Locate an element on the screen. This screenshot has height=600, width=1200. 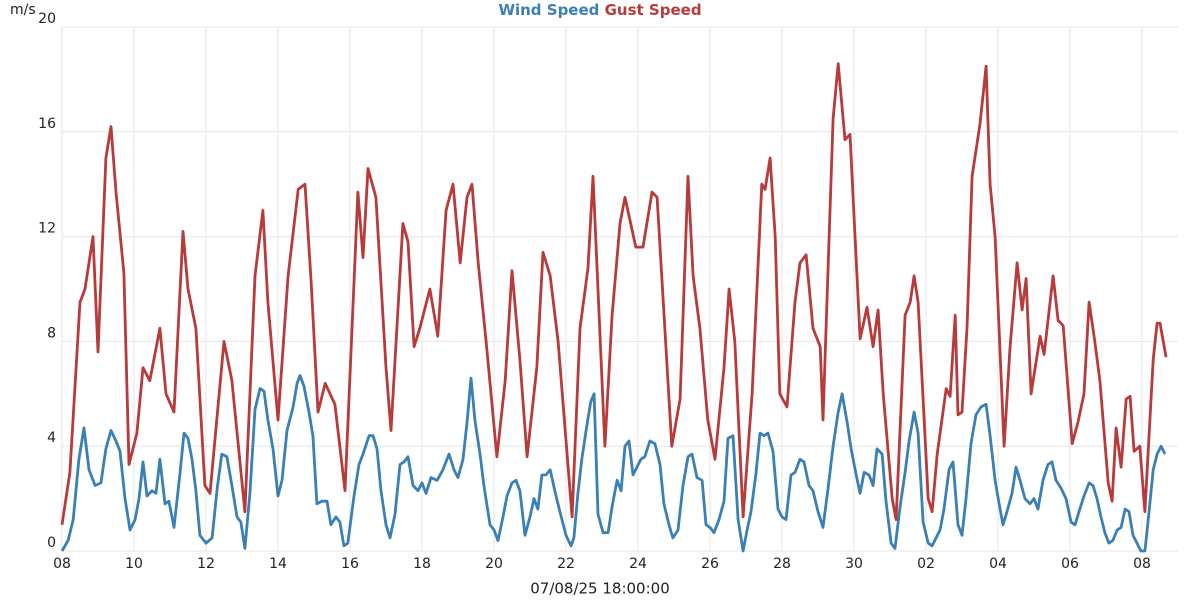
x-tick-label: 06 is located at coordinates (1070, 564).